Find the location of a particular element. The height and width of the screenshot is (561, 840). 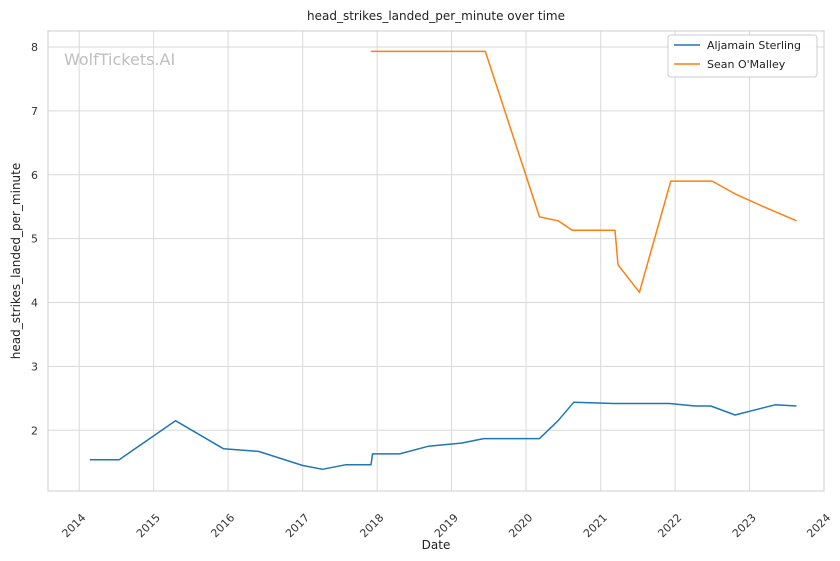

legend: Aljamain Sterling Sean O'Malley is located at coordinates (742, 56).